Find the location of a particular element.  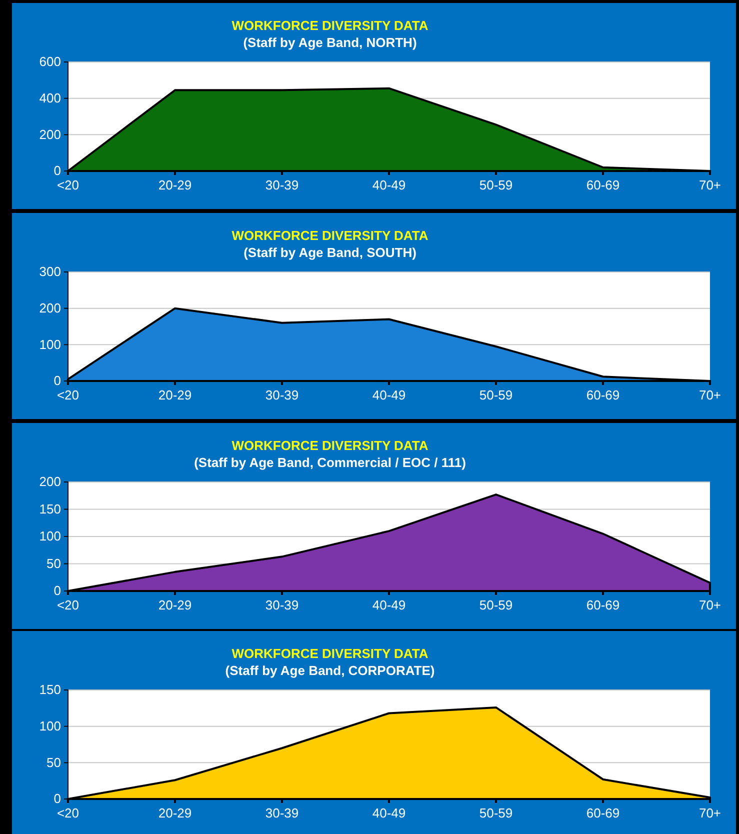

chart-subtitle: (Staff by Age Band, Commercial / EOC / 111) is located at coordinates (330, 462).